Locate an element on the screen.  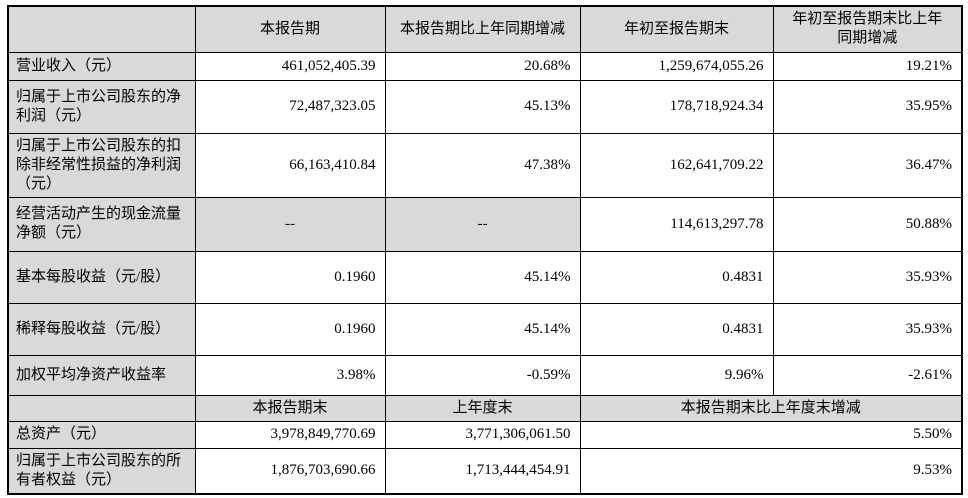
cell-prior-year-end: 3,771,306,061.50 is located at coordinates (482, 434).